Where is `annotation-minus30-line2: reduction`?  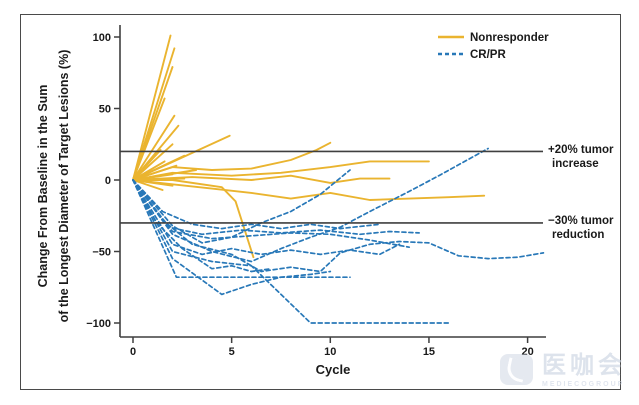
annotation-minus30-line2: reduction is located at coordinates (578, 235).